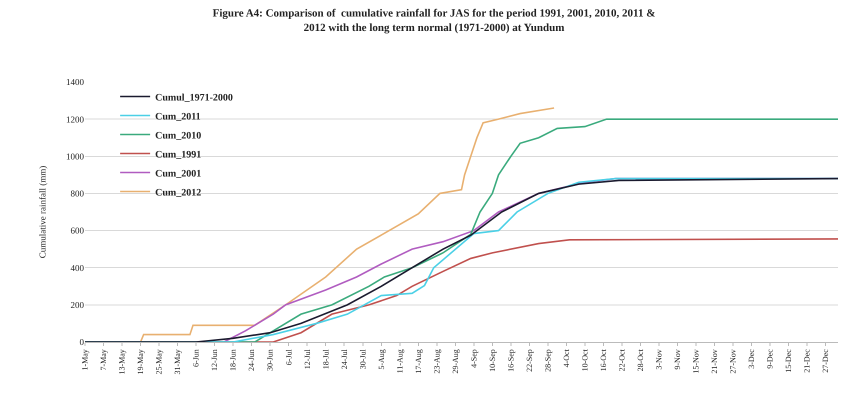 The height and width of the screenshot is (414, 868). Describe the element at coordinates (603, 360) in the screenshot. I see `x-tick-label: 16-Oct` at that location.